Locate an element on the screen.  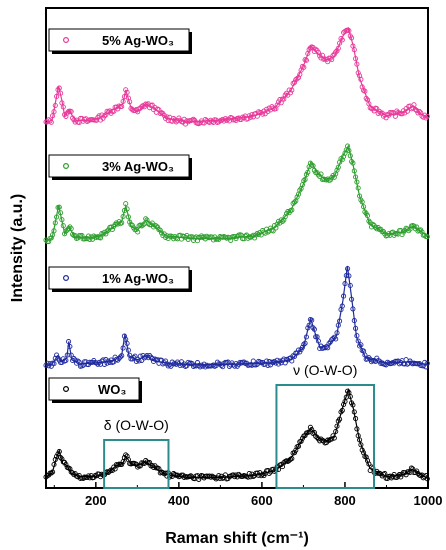
x-tick-label: 800 is located at coordinates (345, 500).